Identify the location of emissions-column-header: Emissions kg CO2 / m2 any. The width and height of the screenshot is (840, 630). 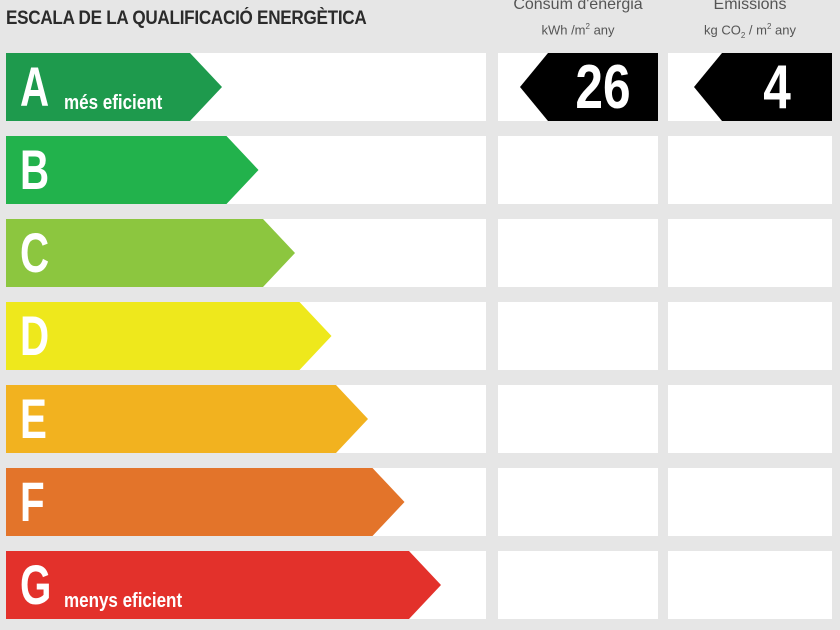
(750, 22).